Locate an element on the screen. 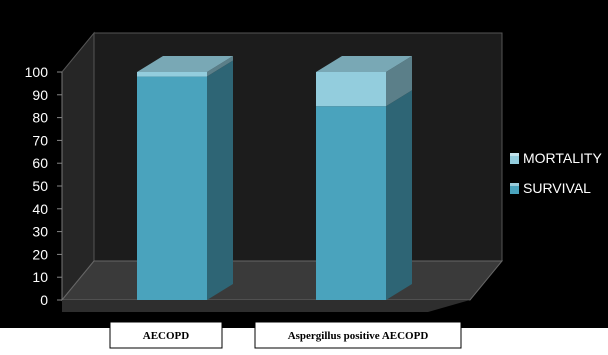  y-tick-label: 0 is located at coordinates (44, 300).